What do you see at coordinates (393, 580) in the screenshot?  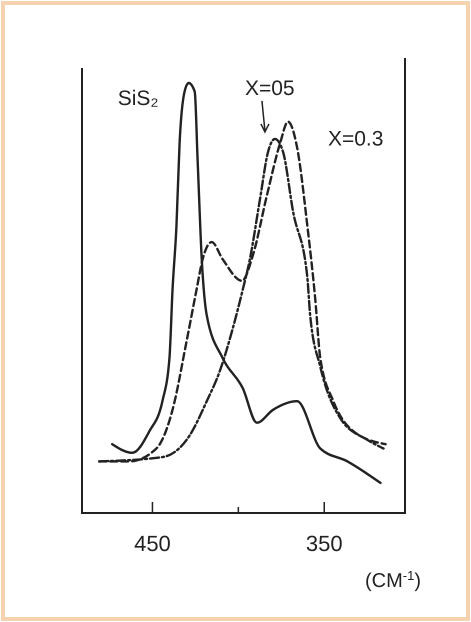 I see `x-axis-title: (CM$^{-1}$)` at bounding box center [393, 580].